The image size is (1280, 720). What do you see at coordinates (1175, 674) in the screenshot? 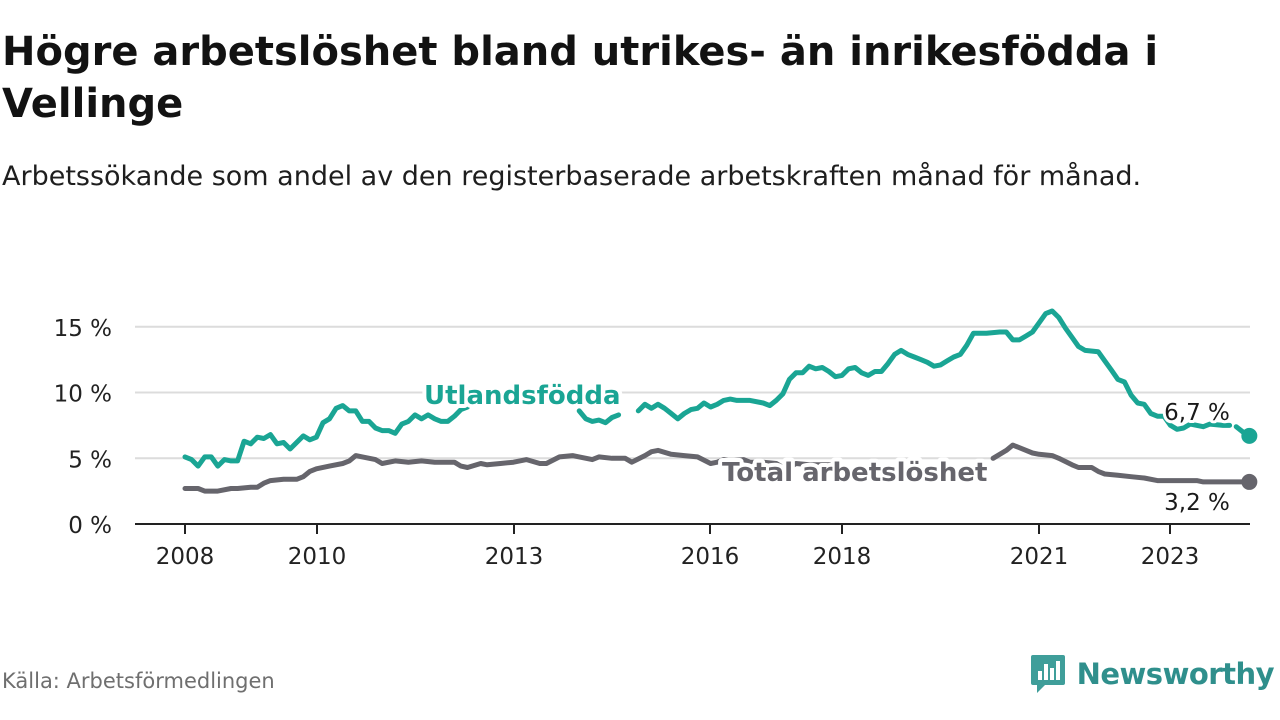
I see `brand-name: Newsworthy` at bounding box center [1175, 674].